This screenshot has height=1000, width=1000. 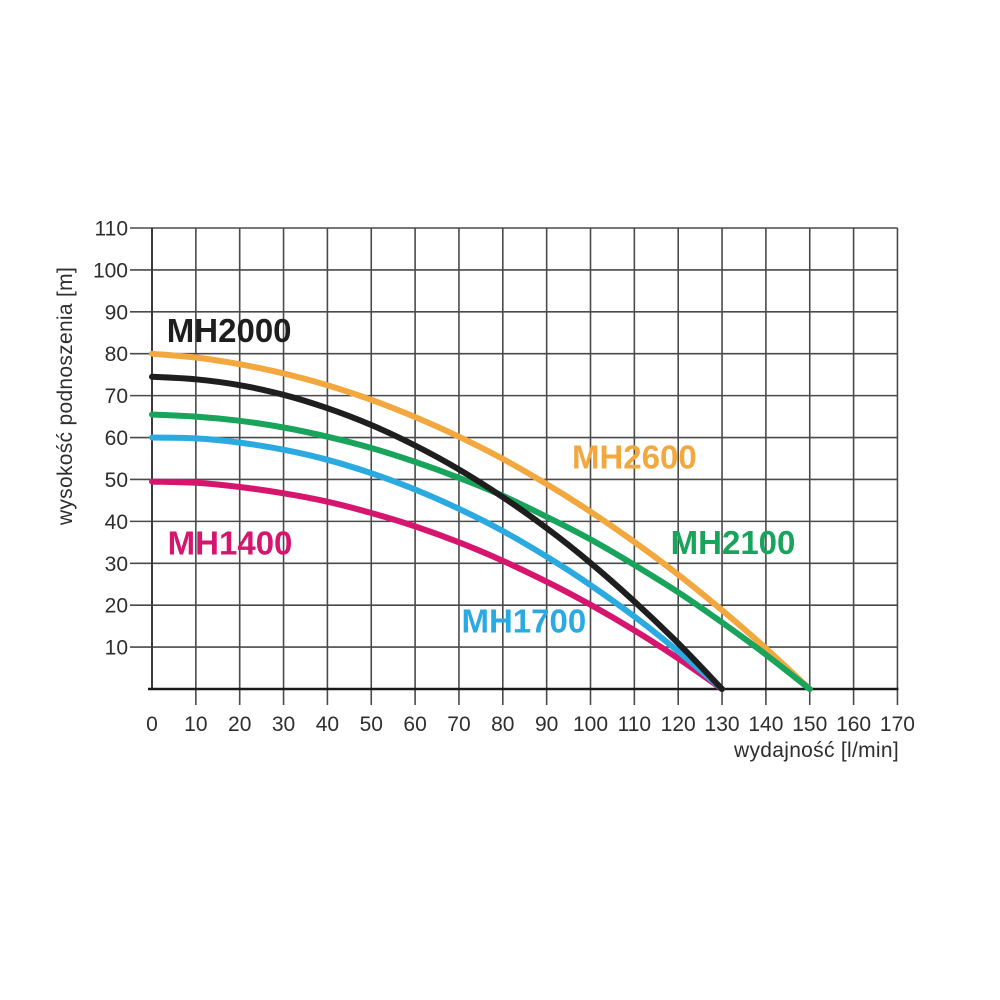 I want to click on x-tick-label: 30, so click(x=283, y=724).